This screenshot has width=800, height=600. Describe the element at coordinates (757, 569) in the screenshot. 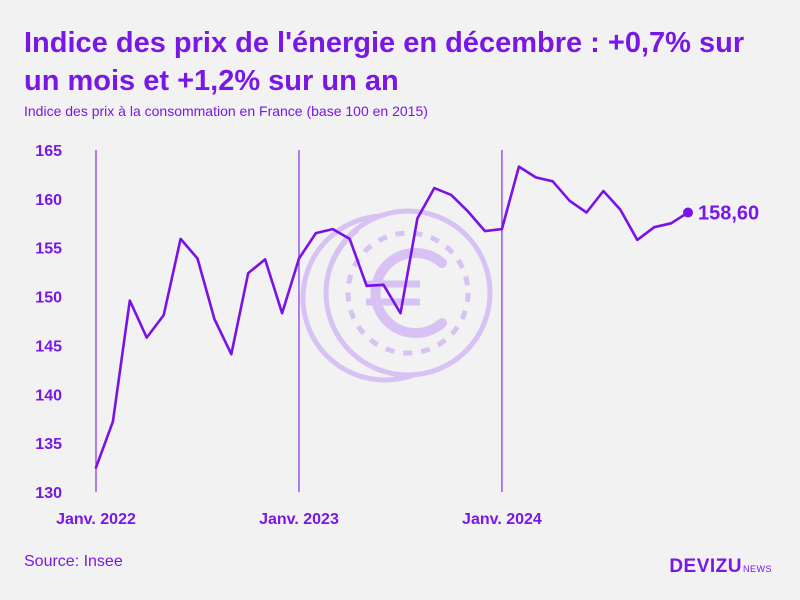

I see `logo-sub-text: NEWS` at that location.